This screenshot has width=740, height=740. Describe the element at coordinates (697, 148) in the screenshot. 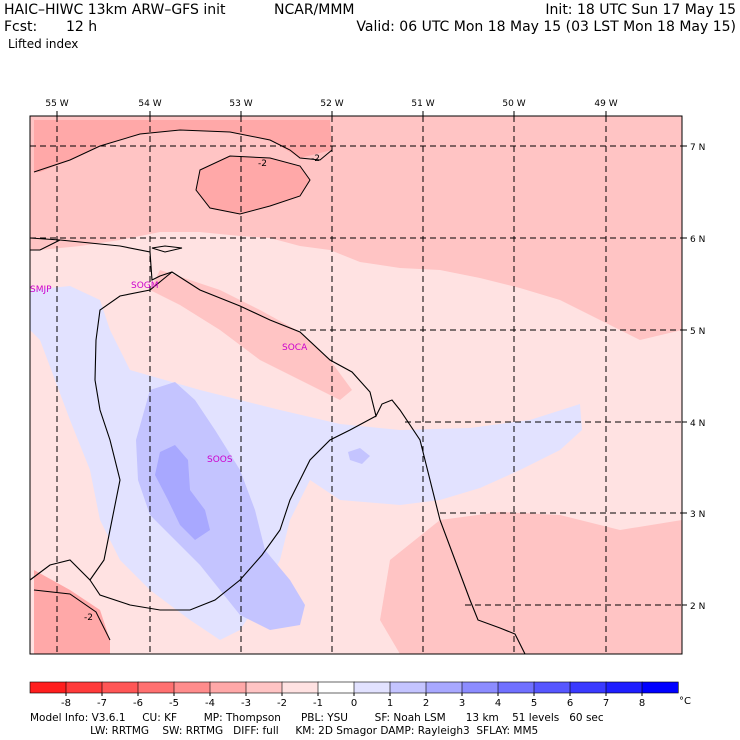

I see `lat-label-7n: 7 N` at that location.